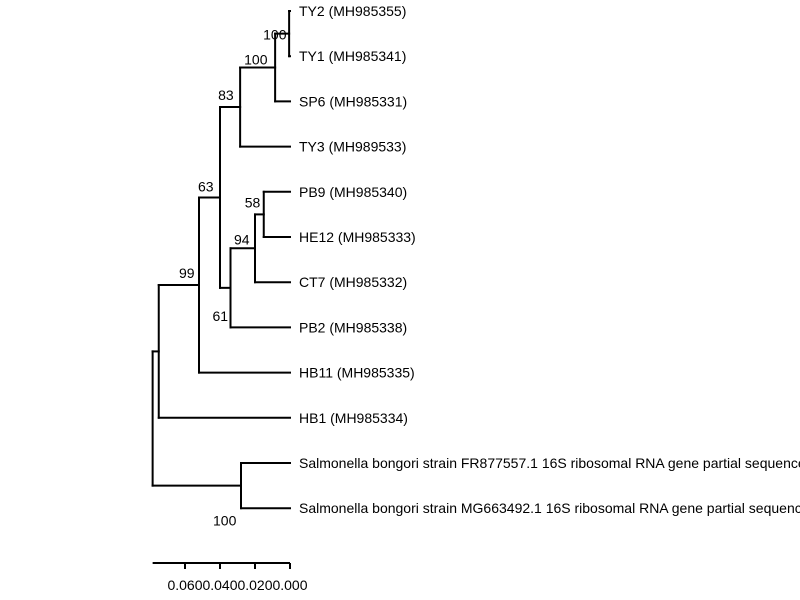  What do you see at coordinates (225, 521) in the screenshot?
I see `support-value-n_sb: 100` at bounding box center [225, 521].